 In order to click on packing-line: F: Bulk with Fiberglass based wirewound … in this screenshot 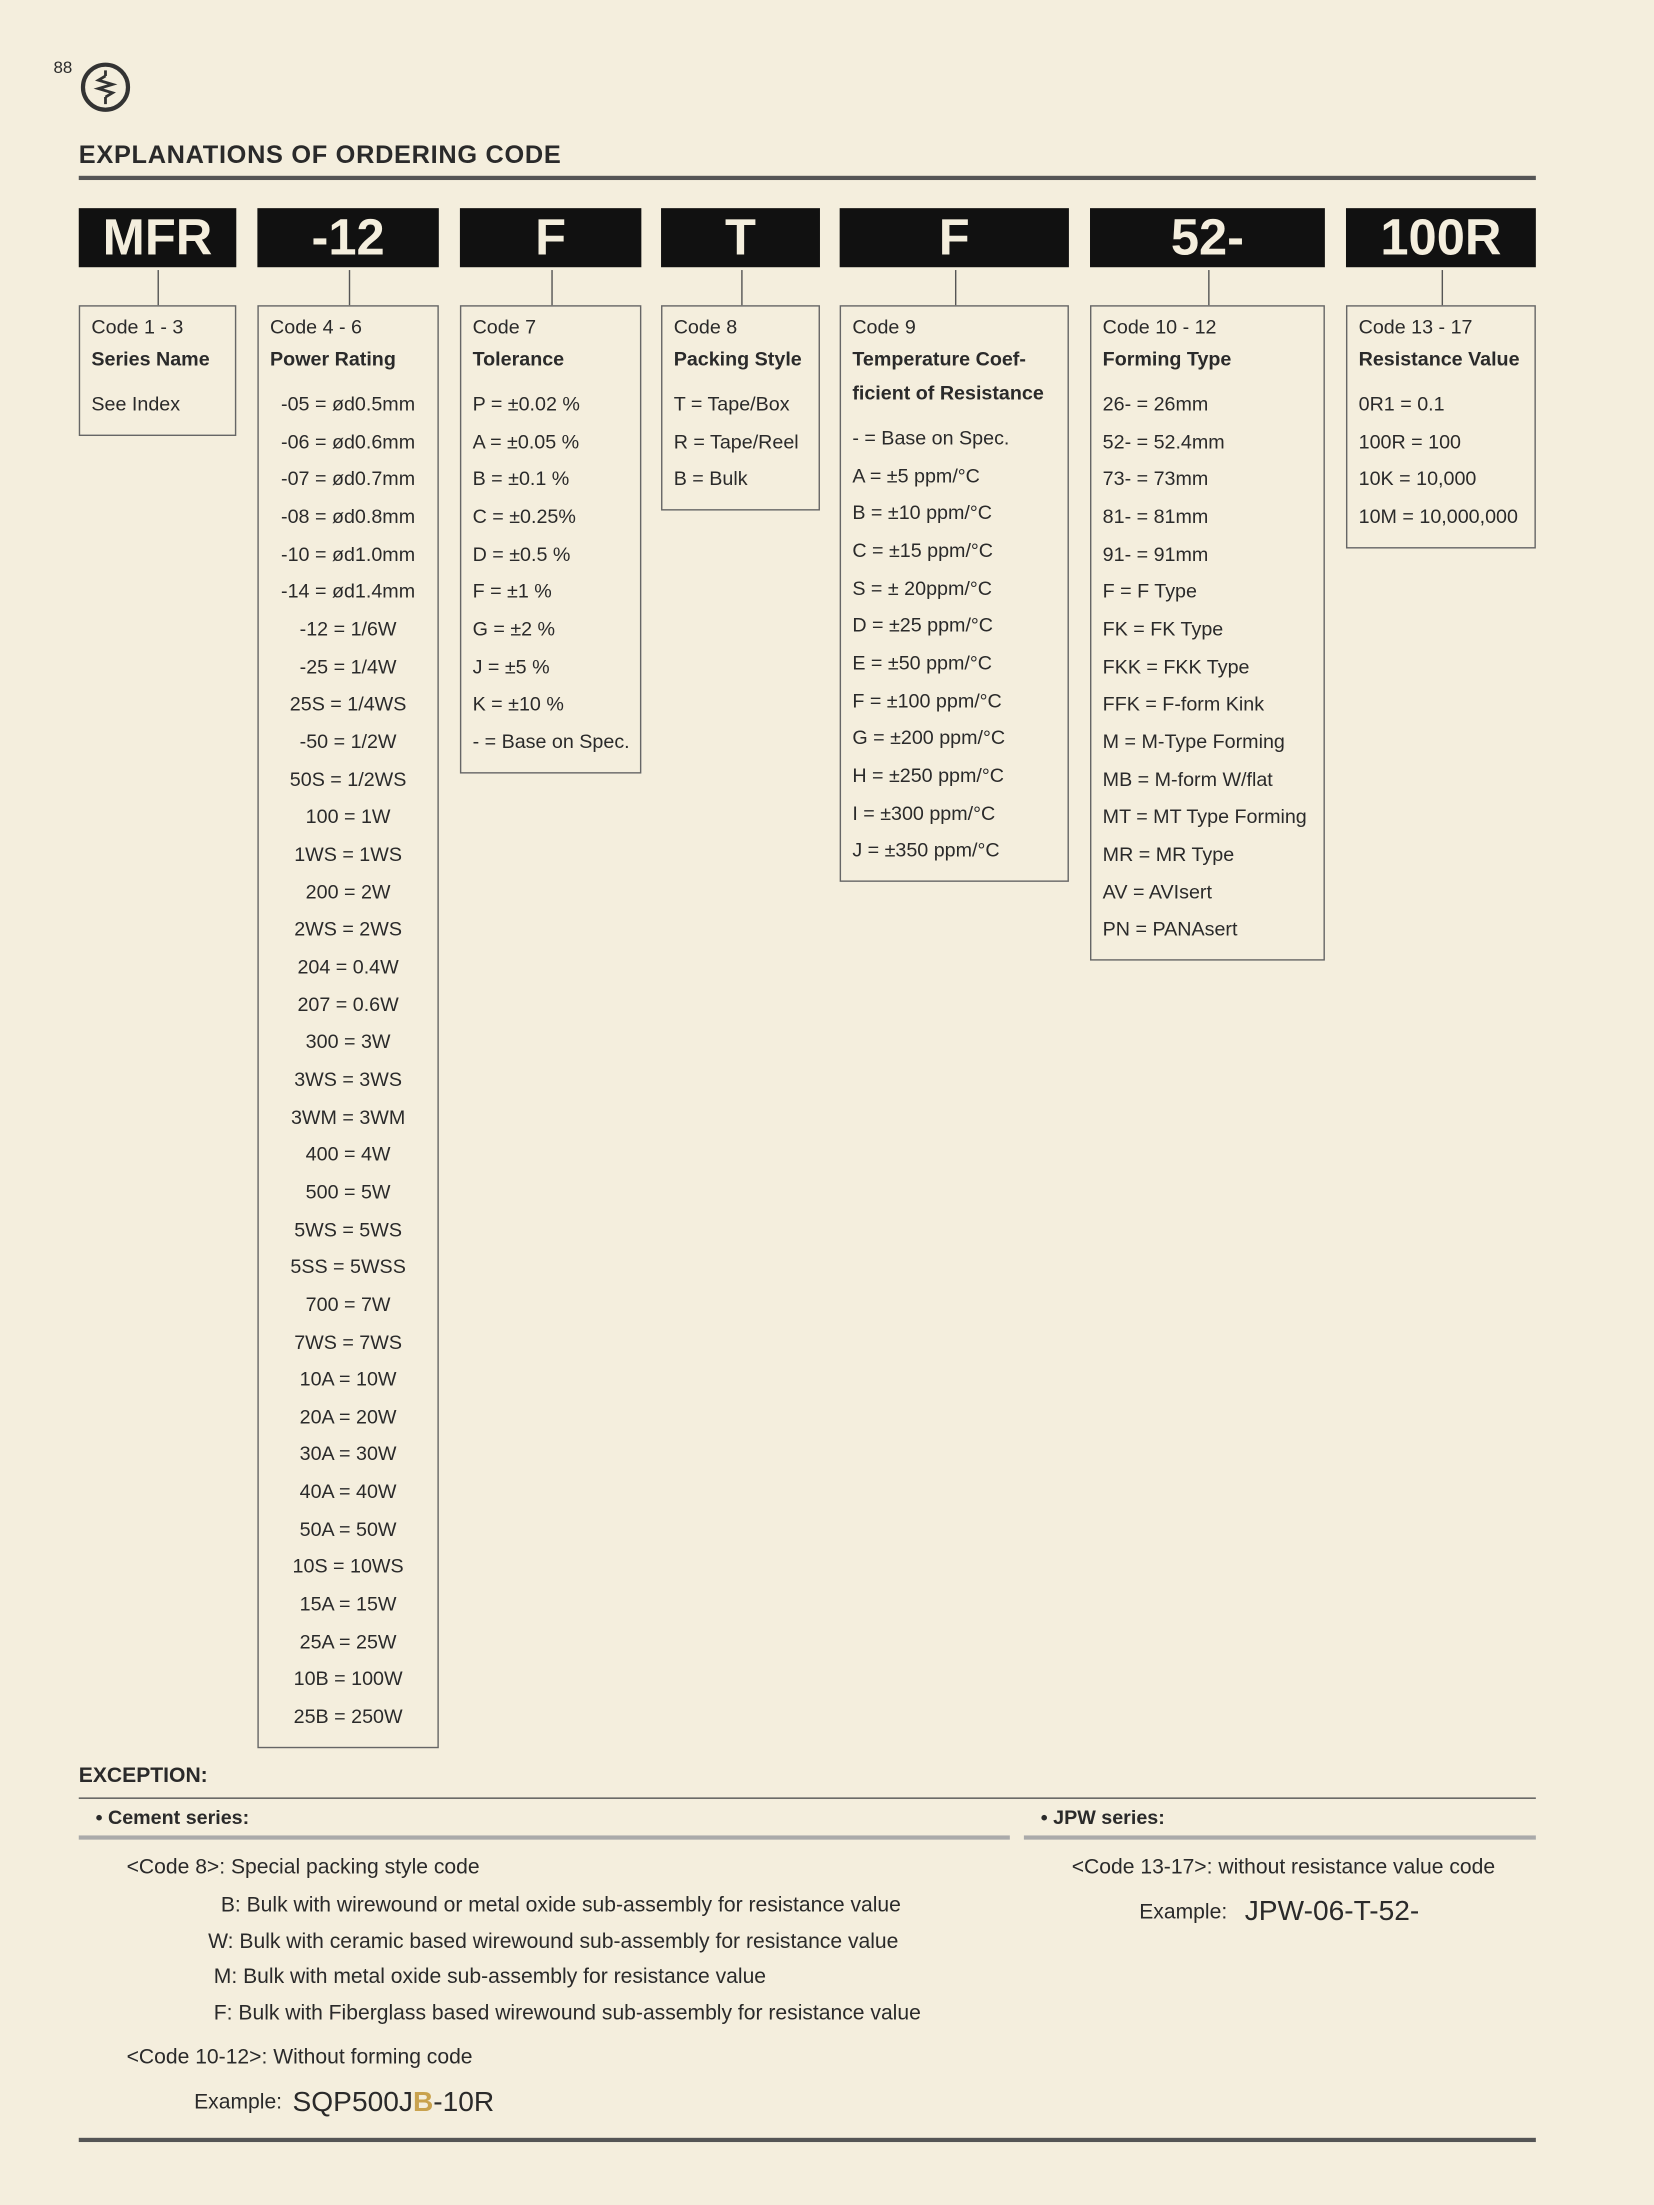, I will do `click(567, 2013)`.